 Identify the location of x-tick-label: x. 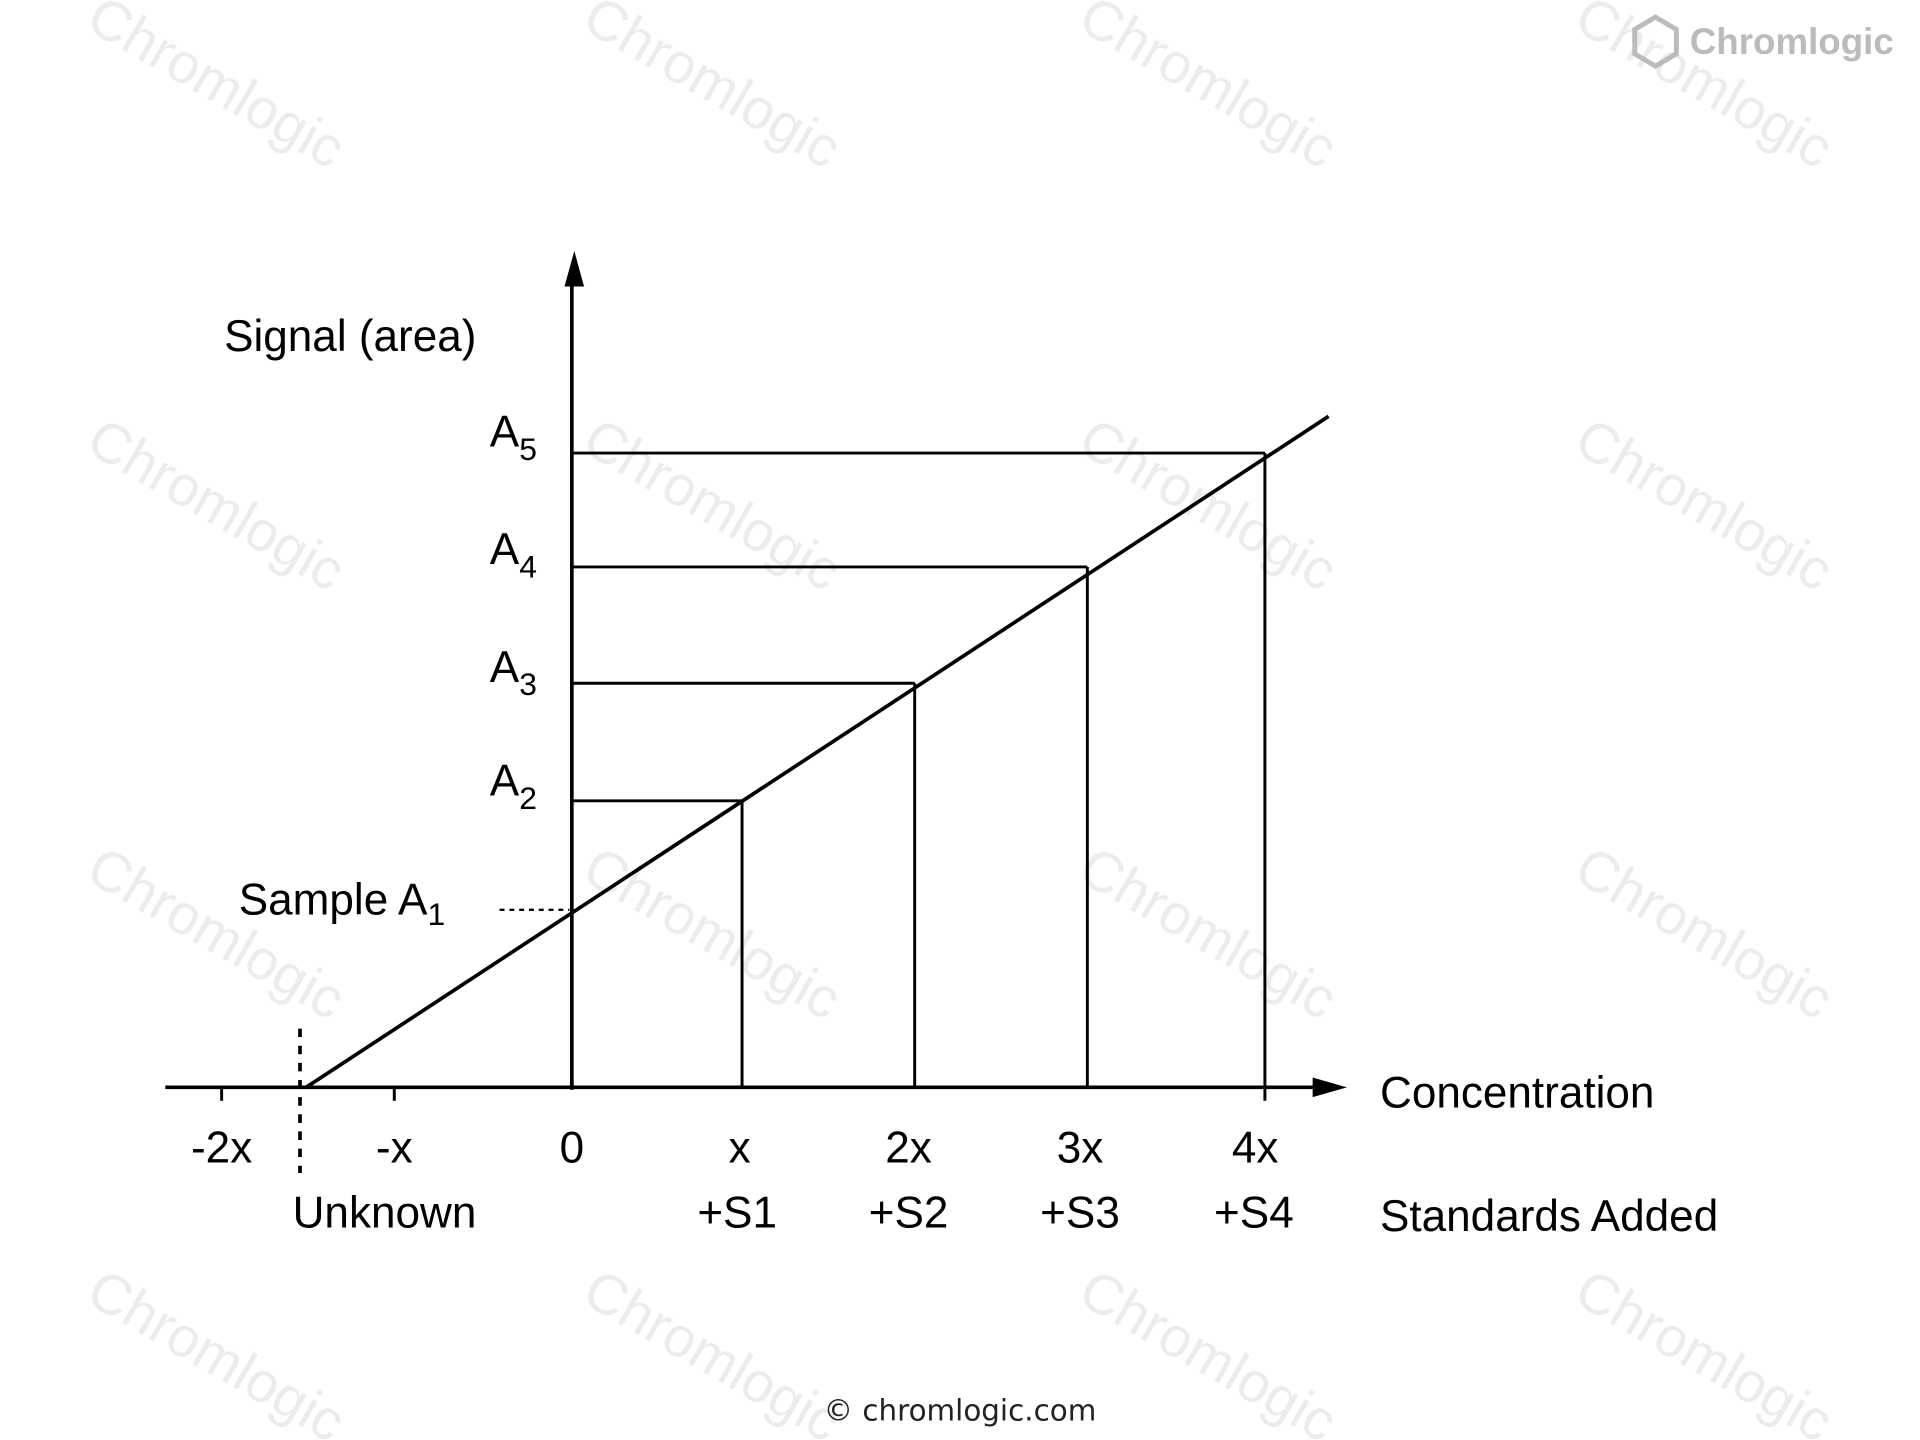
(740, 1148).